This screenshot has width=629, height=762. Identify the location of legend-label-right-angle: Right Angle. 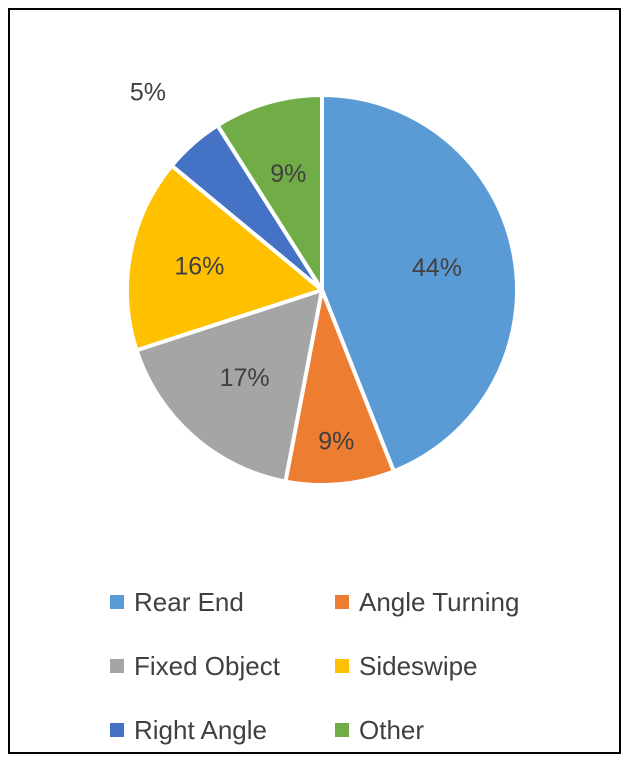
(200, 729).